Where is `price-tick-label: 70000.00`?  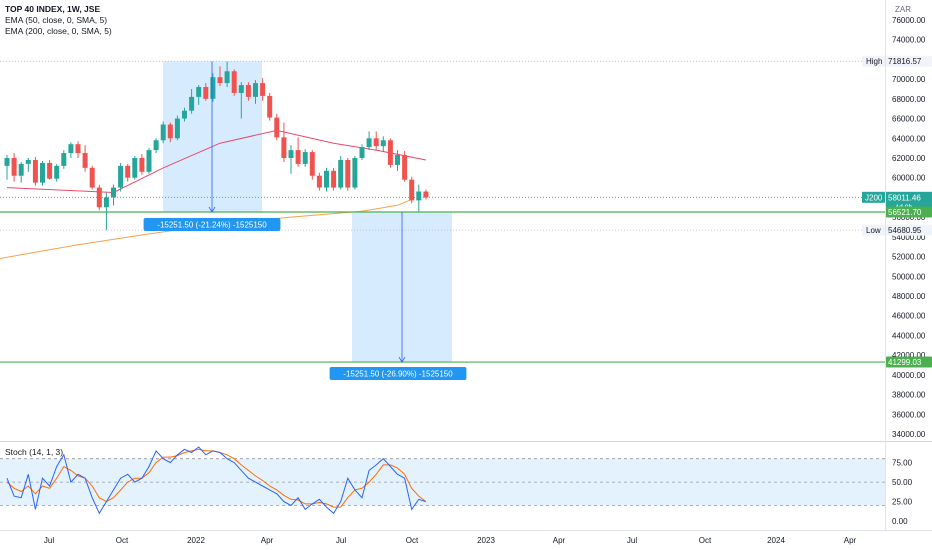 price-tick-label: 70000.00 is located at coordinates (909, 79).